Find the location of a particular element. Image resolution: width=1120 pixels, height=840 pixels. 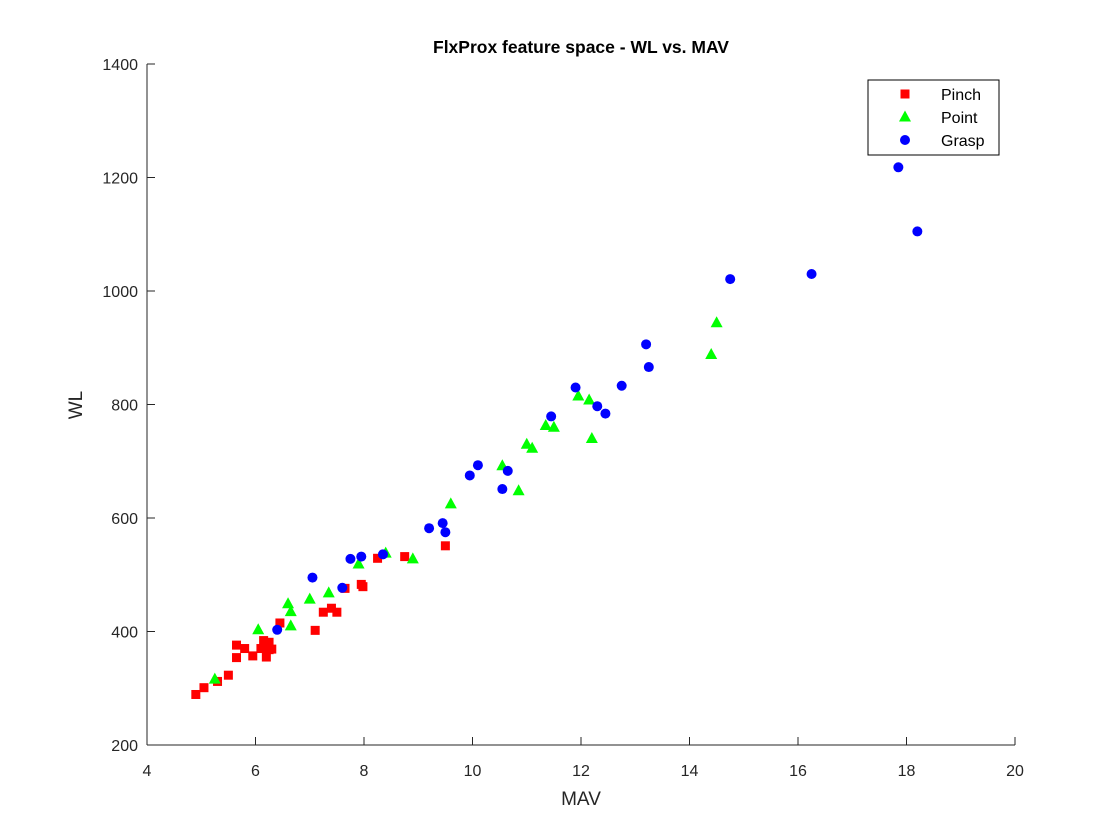

y-tick-label: 600 is located at coordinates (124, 519).